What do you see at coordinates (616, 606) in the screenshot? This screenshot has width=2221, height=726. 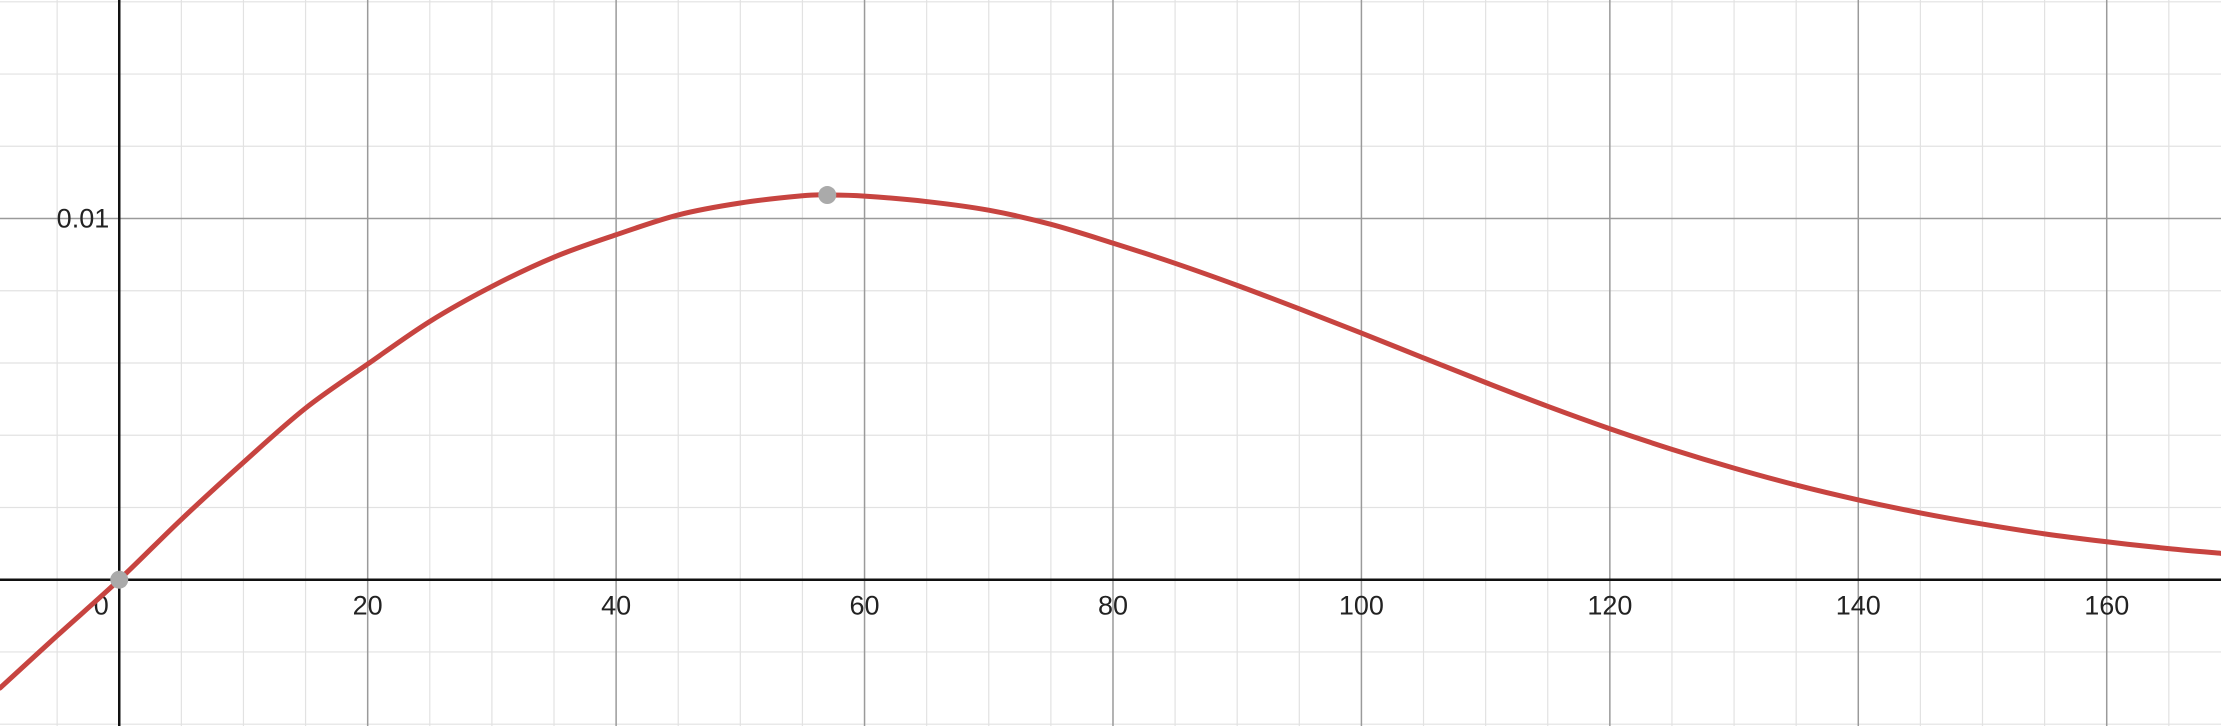 I see `x-tick-label: 40` at bounding box center [616, 606].